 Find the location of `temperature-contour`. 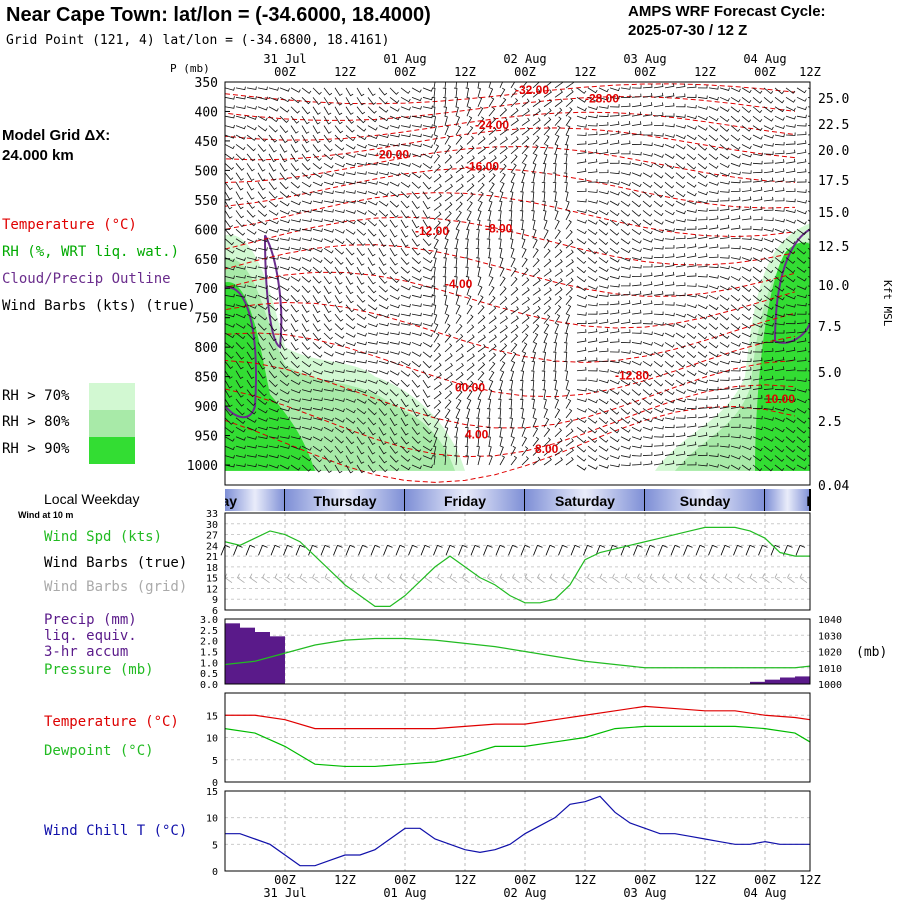

temperature-contour is located at coordinates (510, 108).